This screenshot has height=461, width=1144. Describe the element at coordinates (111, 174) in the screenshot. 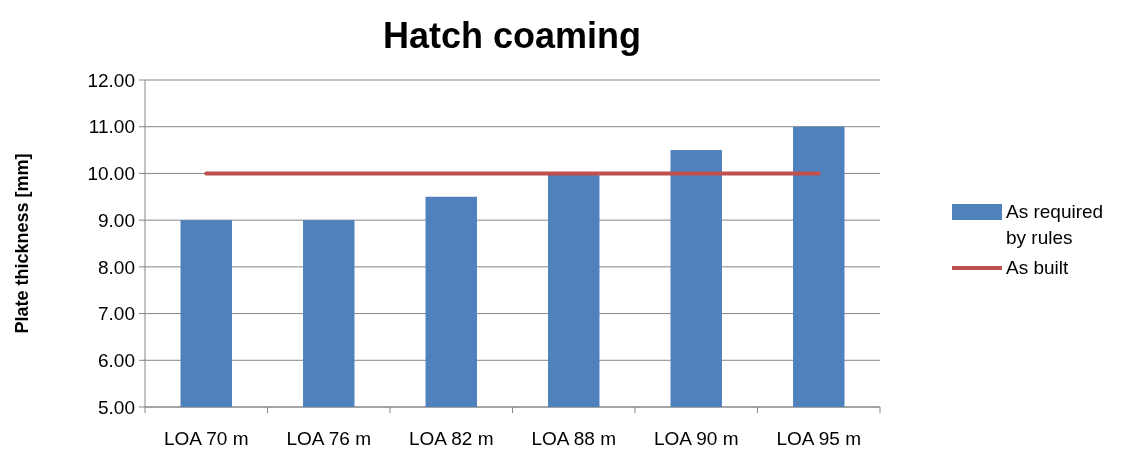

I see `y-tick-label: 10.00` at that location.